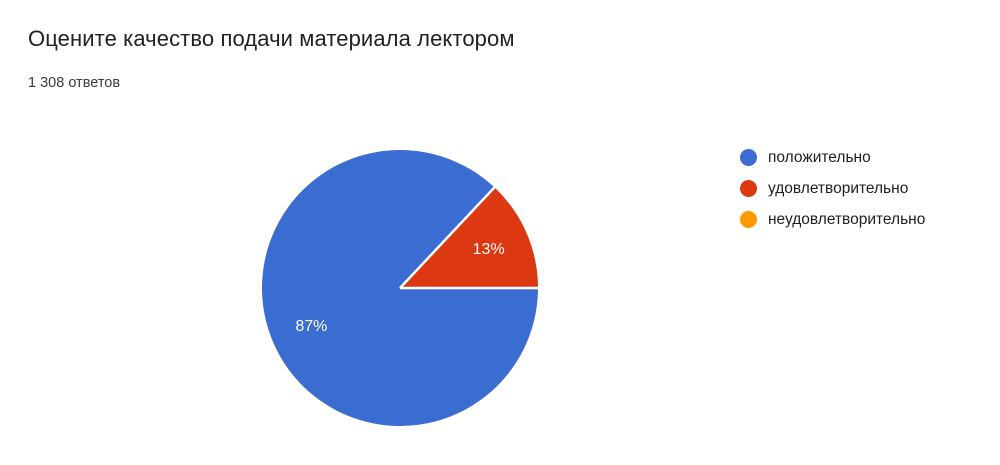  Describe the element at coordinates (489, 249) in the screenshot. I see `slice-percent-label: 13%` at that location.